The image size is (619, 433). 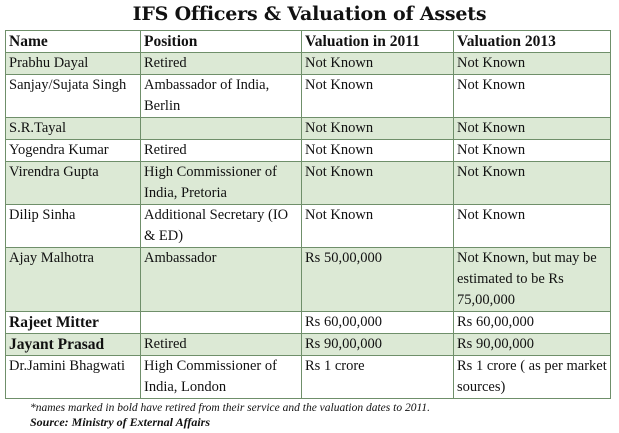 I want to click on cell-position: High Commissioner of India, London, so click(x=221, y=377).